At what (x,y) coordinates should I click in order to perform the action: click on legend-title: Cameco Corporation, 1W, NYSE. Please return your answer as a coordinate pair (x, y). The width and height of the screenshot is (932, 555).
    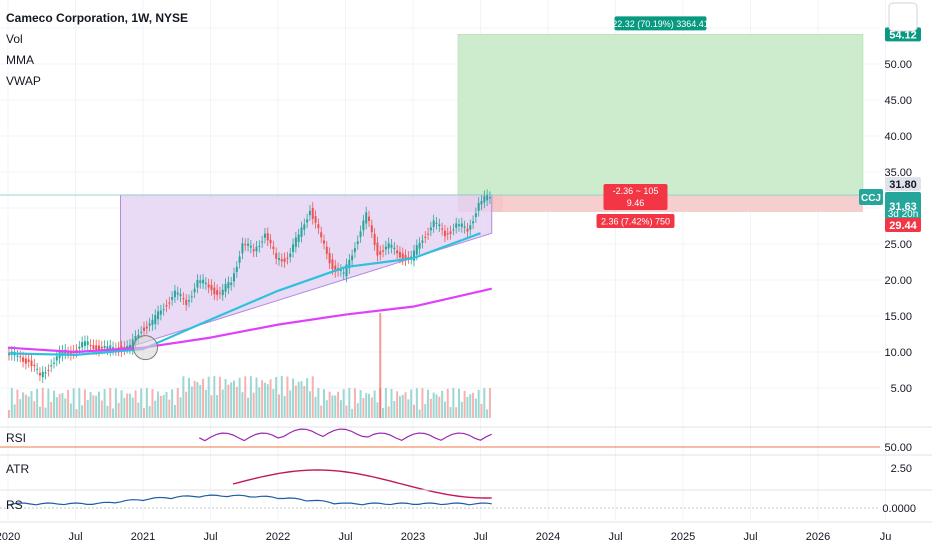
    Looking at the image, I should click on (97, 18).